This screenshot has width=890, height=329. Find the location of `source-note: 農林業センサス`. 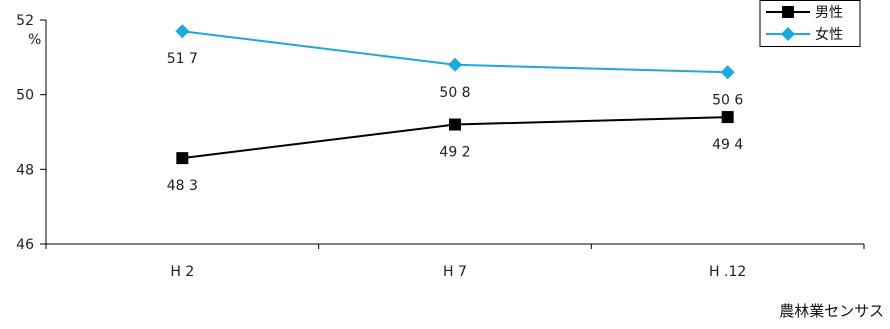

source-note: 農林業センサス is located at coordinates (831, 311).